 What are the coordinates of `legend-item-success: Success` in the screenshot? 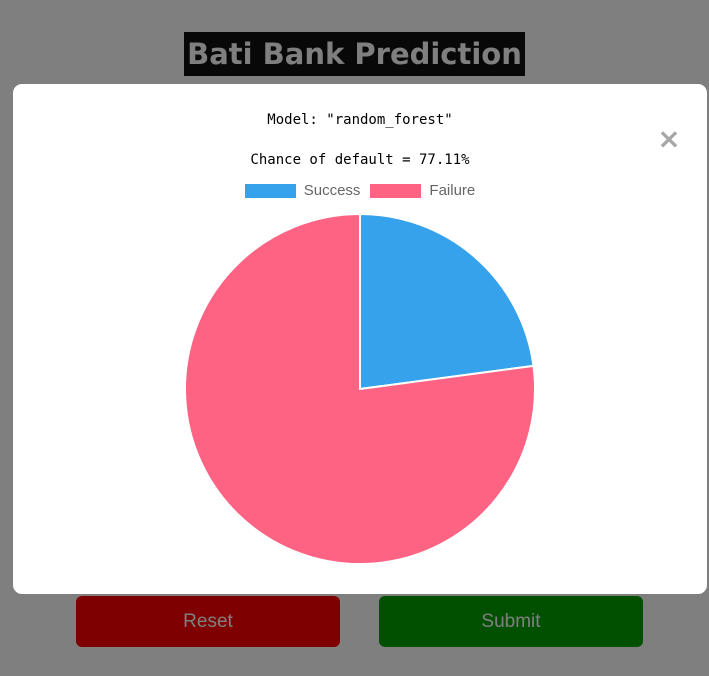 It's located at (302, 190).